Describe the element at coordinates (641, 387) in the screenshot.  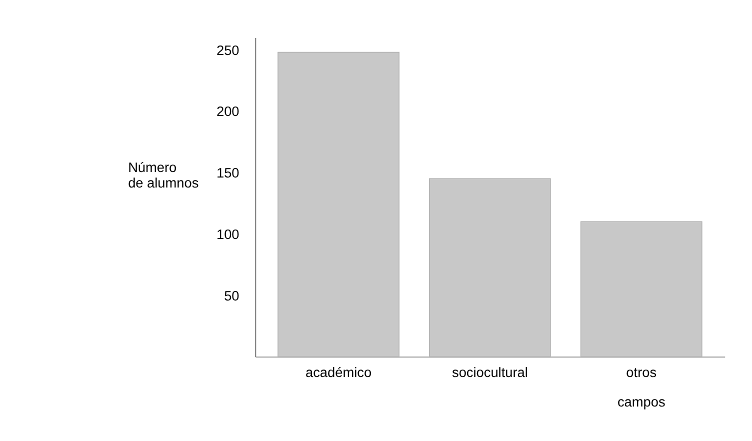
I see `x-tick-label: otros campos` at that location.